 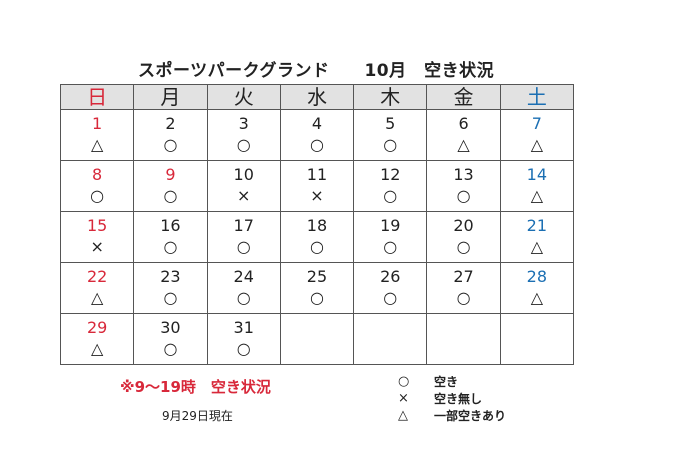 I want to click on day-number: 9, so click(x=170, y=174).